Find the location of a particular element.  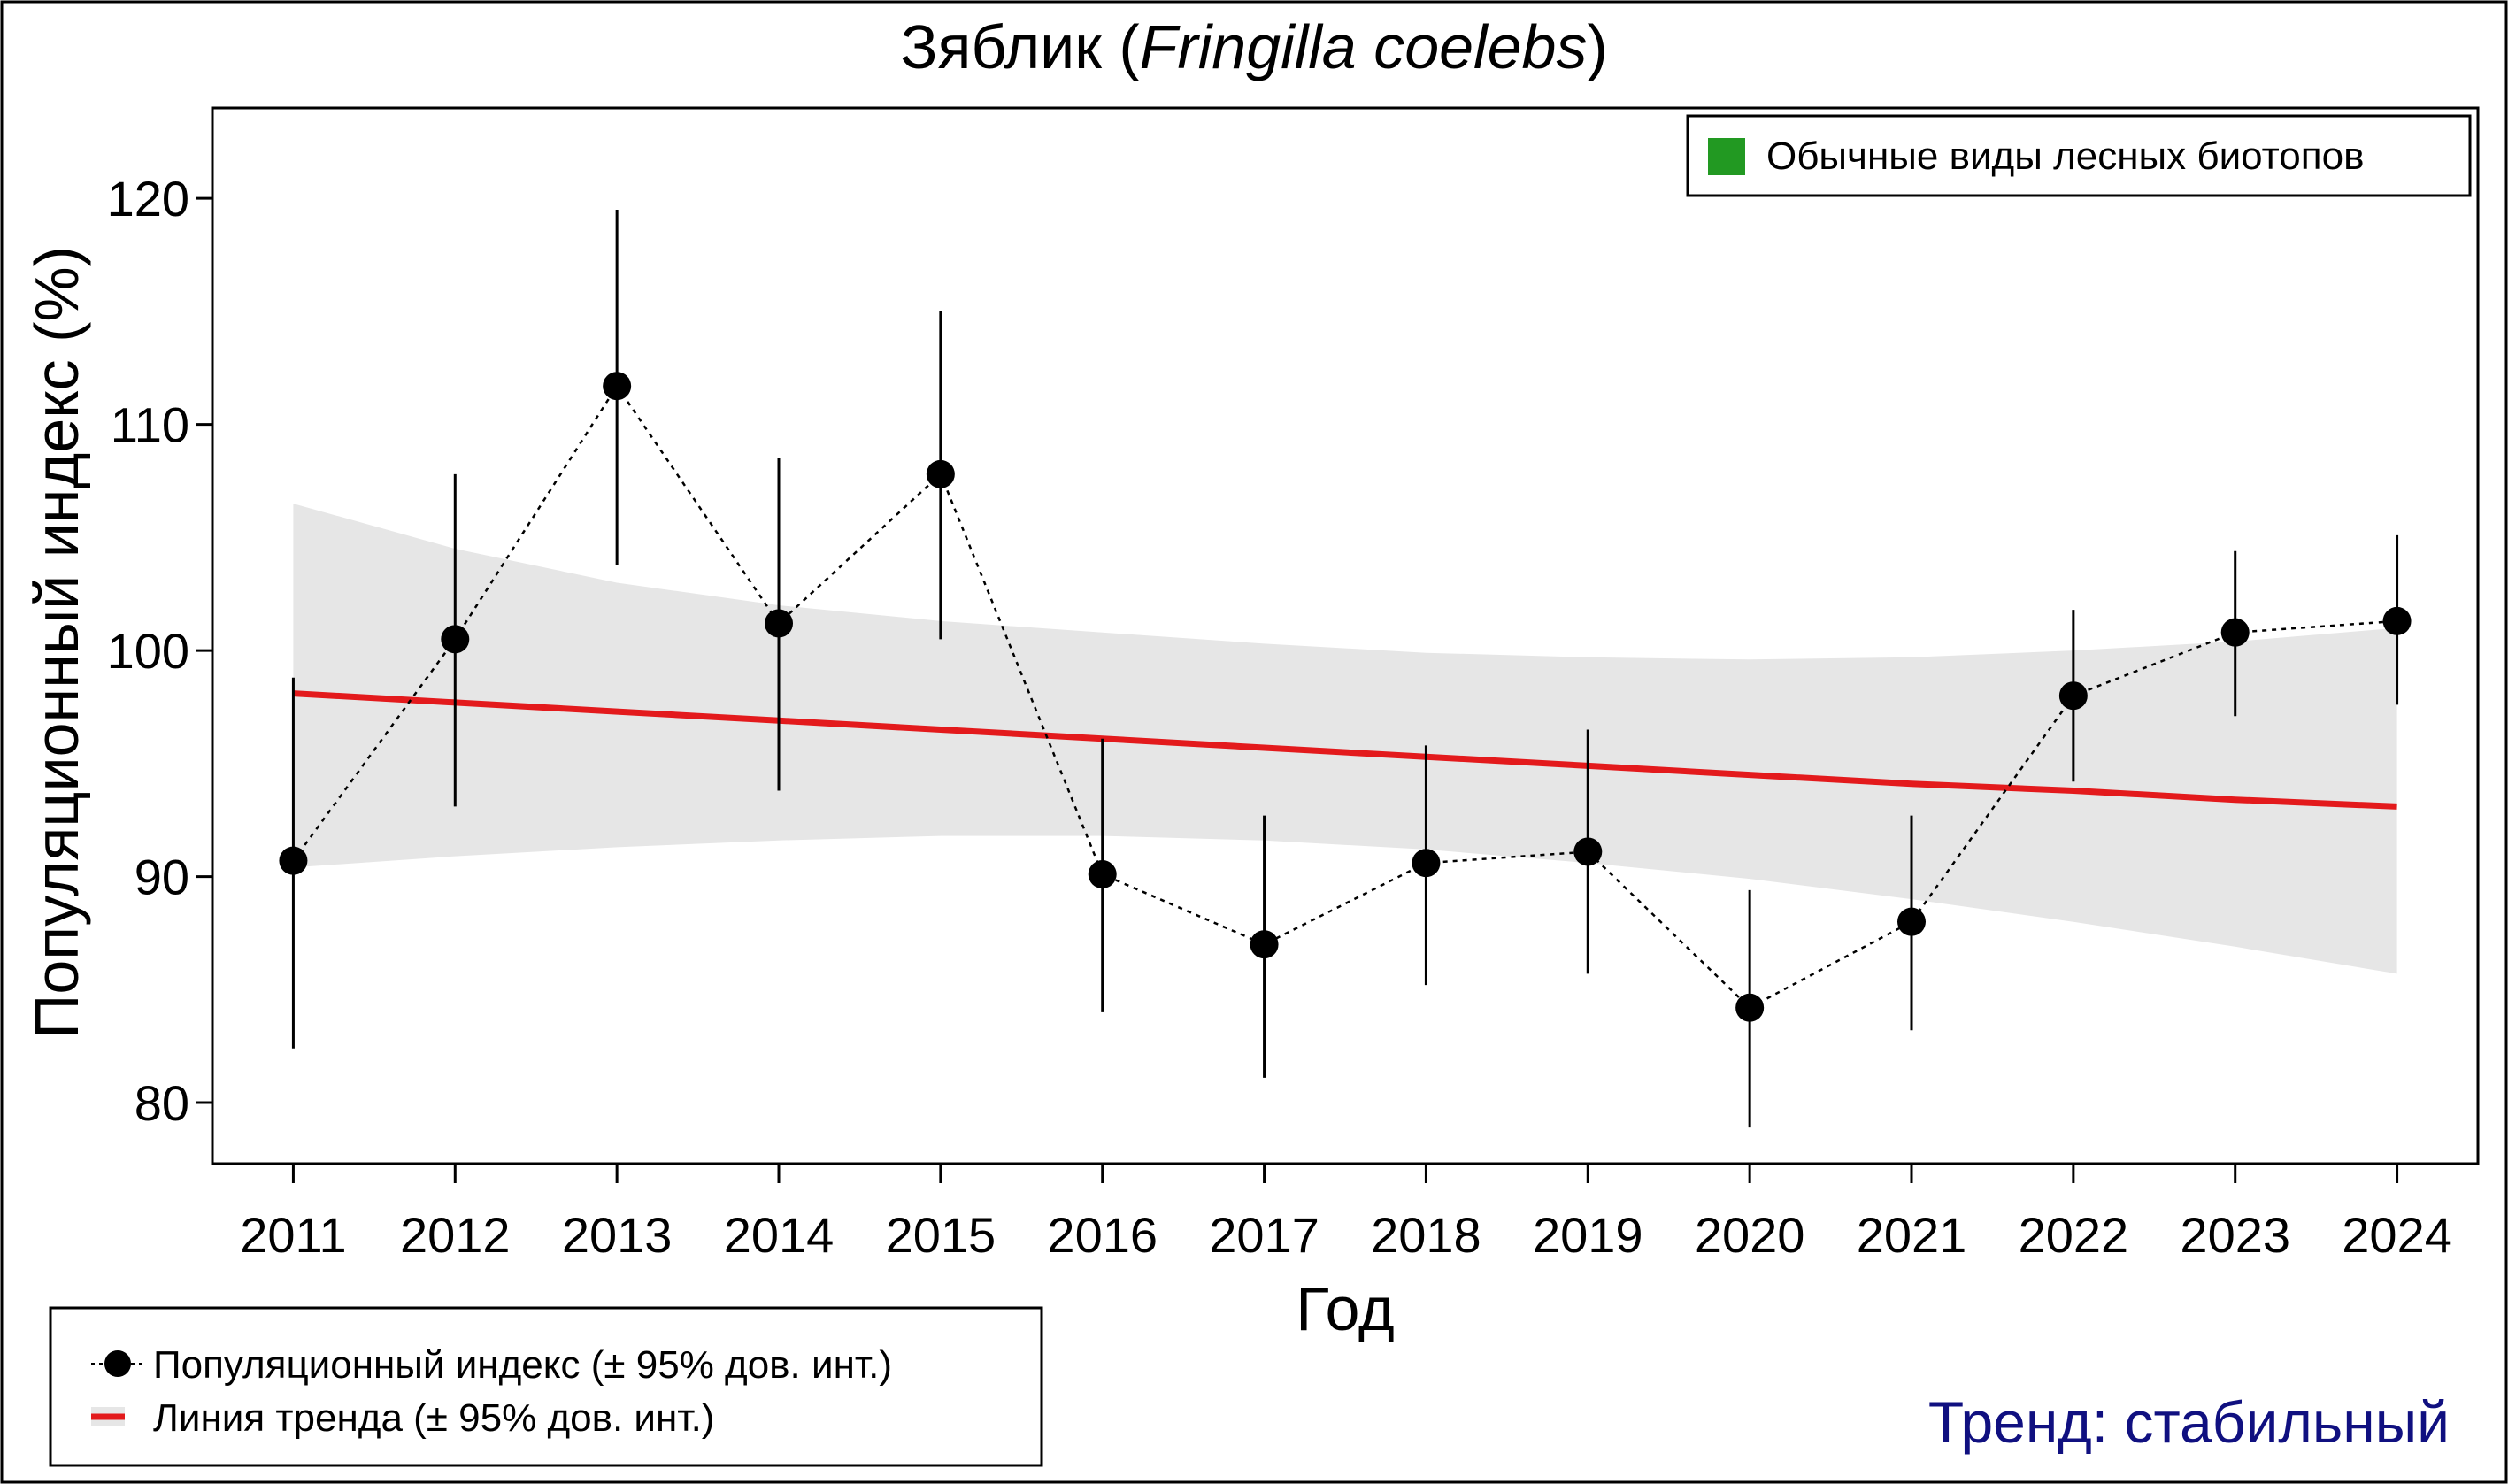

trend-line is located at coordinates (1345, 750).